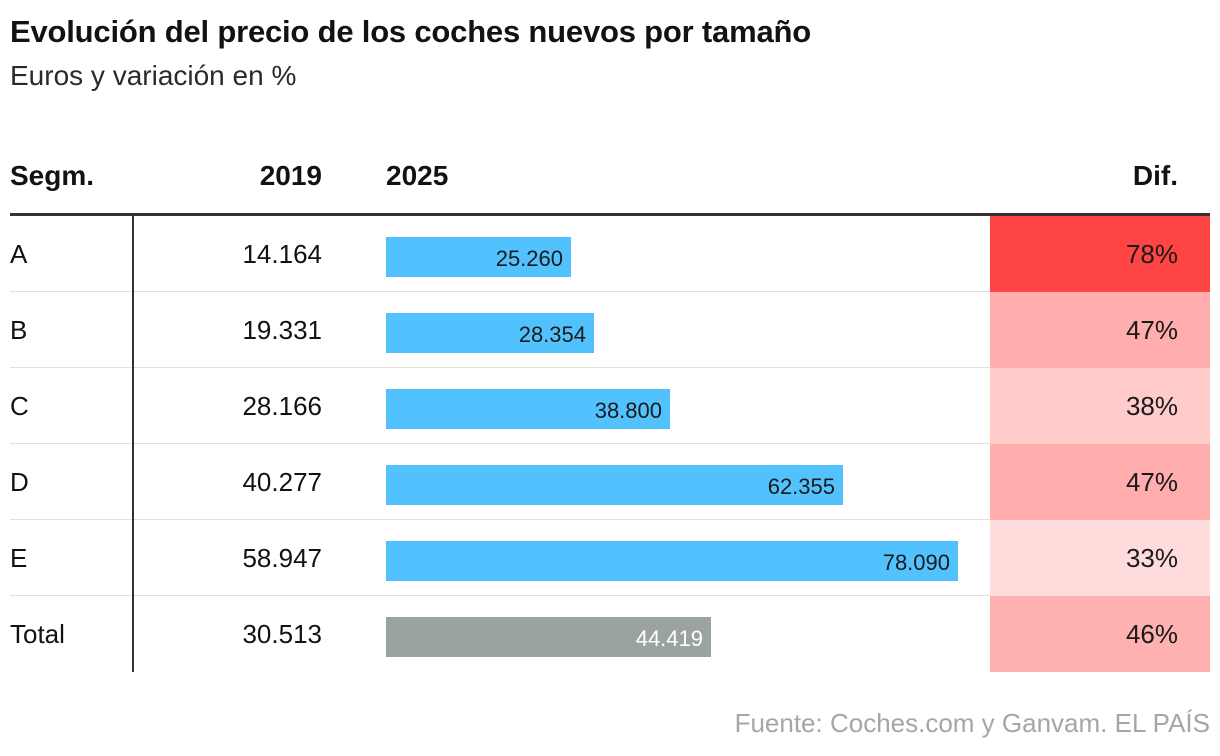  Describe the element at coordinates (19, 482) in the screenshot. I see `segment-label: D` at that location.